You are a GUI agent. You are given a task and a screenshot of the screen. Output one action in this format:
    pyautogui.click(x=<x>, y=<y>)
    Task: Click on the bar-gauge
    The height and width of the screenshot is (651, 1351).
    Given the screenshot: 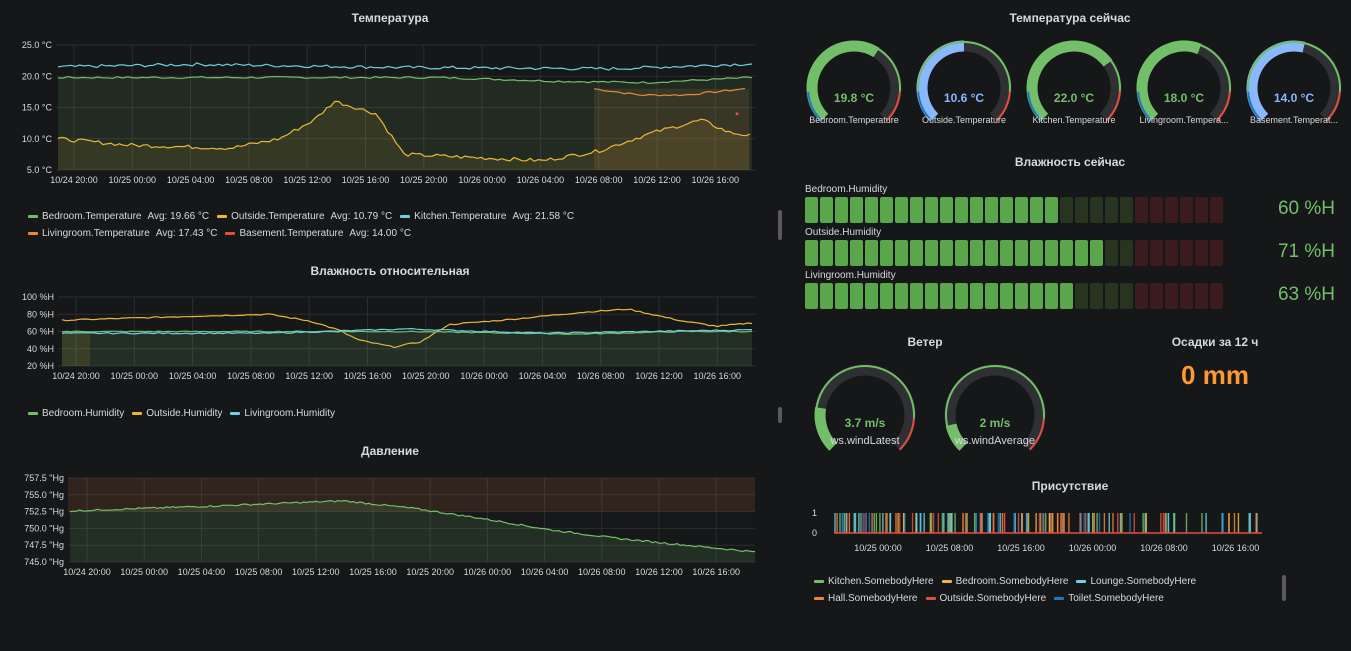 What is the action you would take?
    pyautogui.click(x=1015, y=296)
    